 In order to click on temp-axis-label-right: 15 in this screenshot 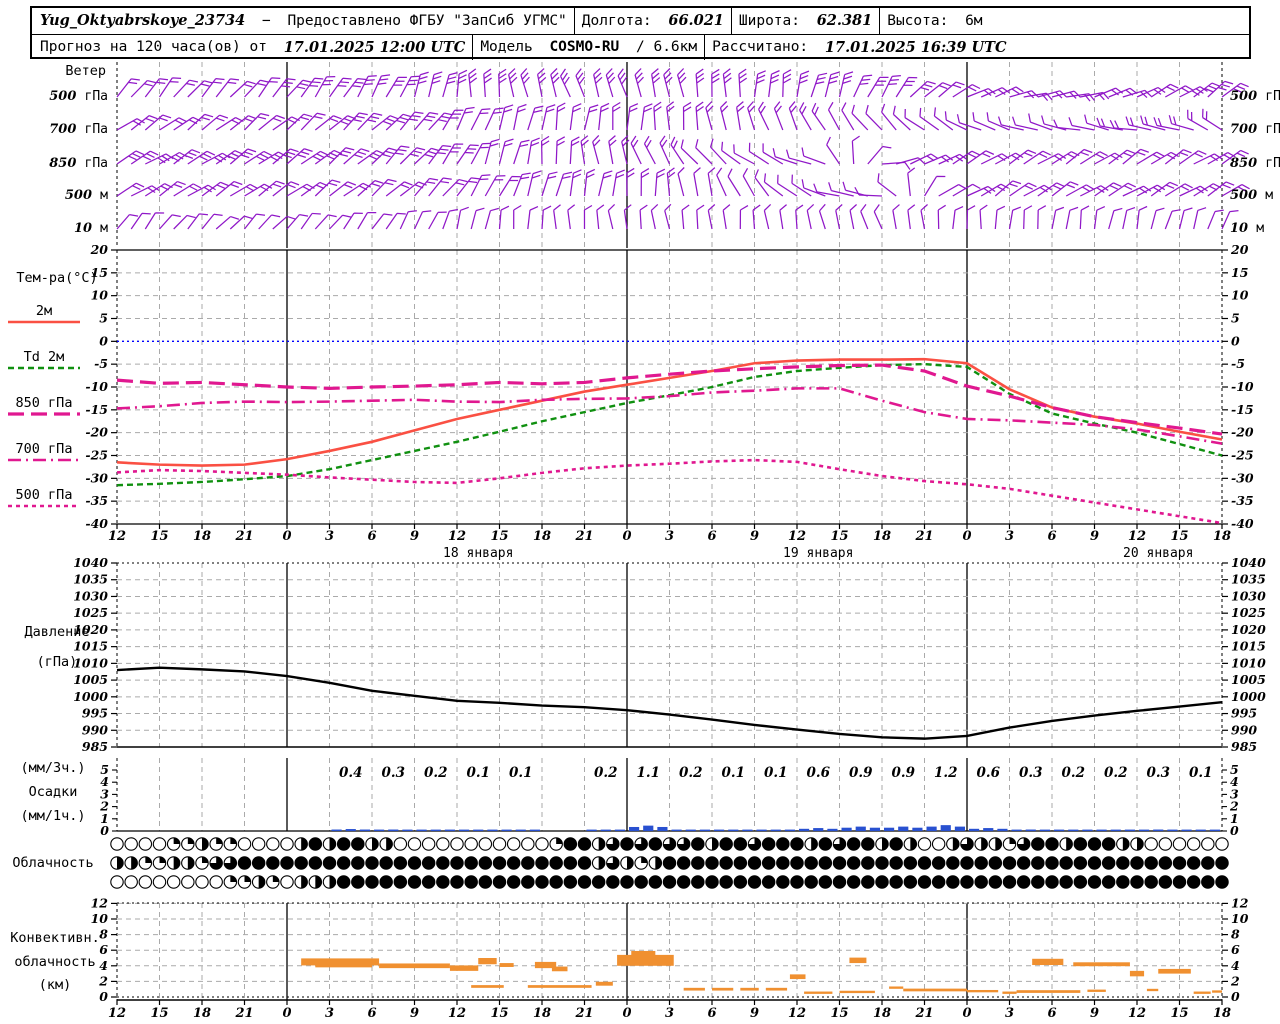, I will do `click(1239, 272)`.